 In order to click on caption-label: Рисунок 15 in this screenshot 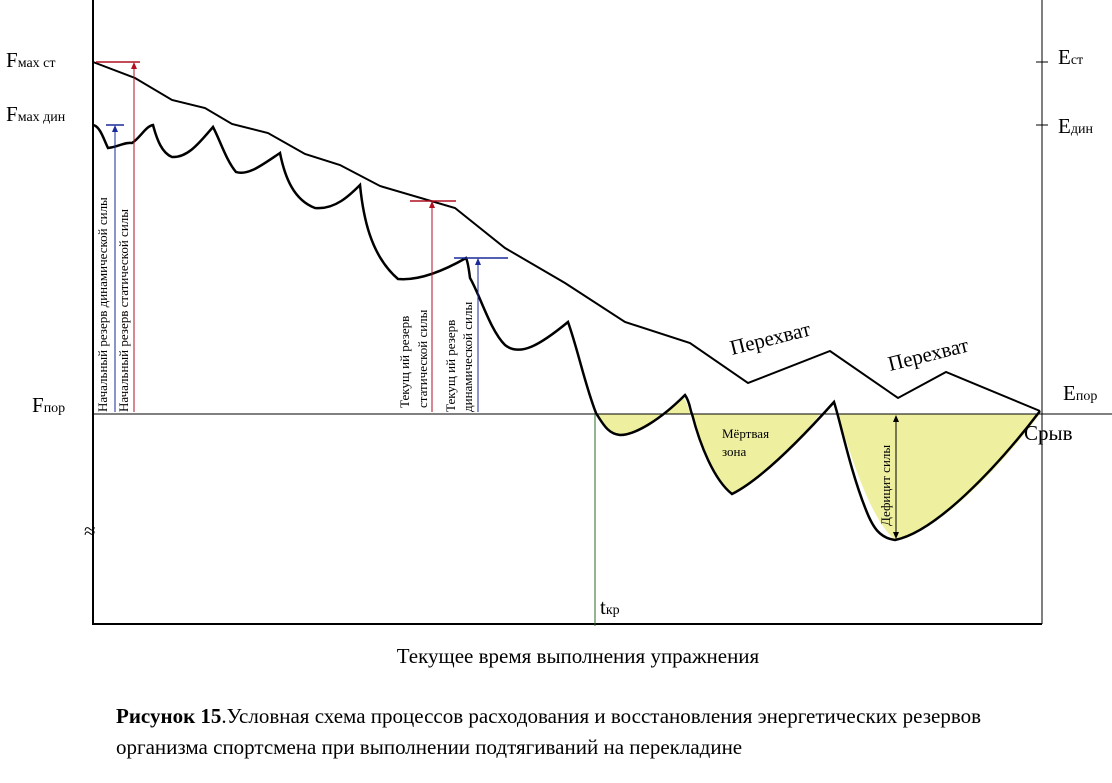, I will do `click(168, 716)`.